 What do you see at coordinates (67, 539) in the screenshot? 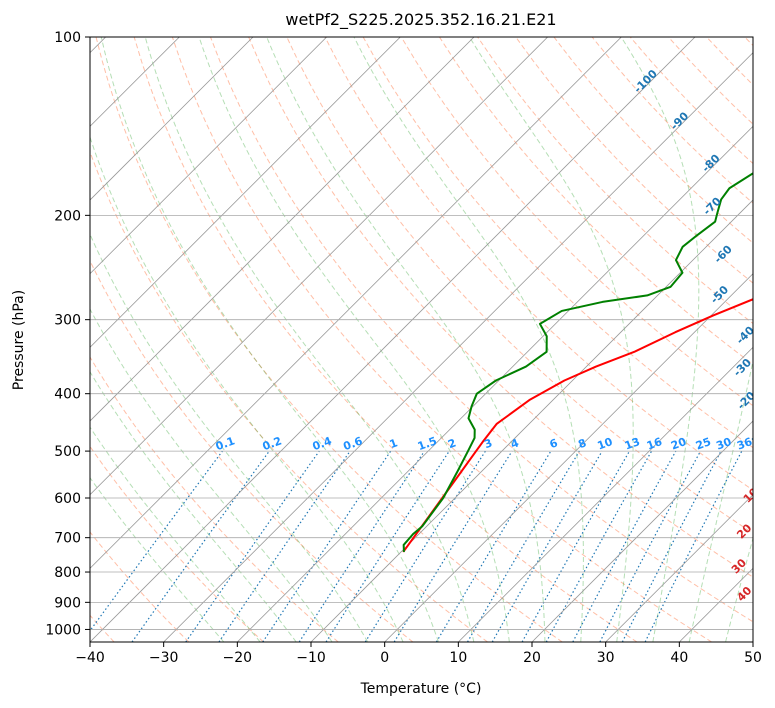
I see `y-tick-label: 700` at bounding box center [67, 539].